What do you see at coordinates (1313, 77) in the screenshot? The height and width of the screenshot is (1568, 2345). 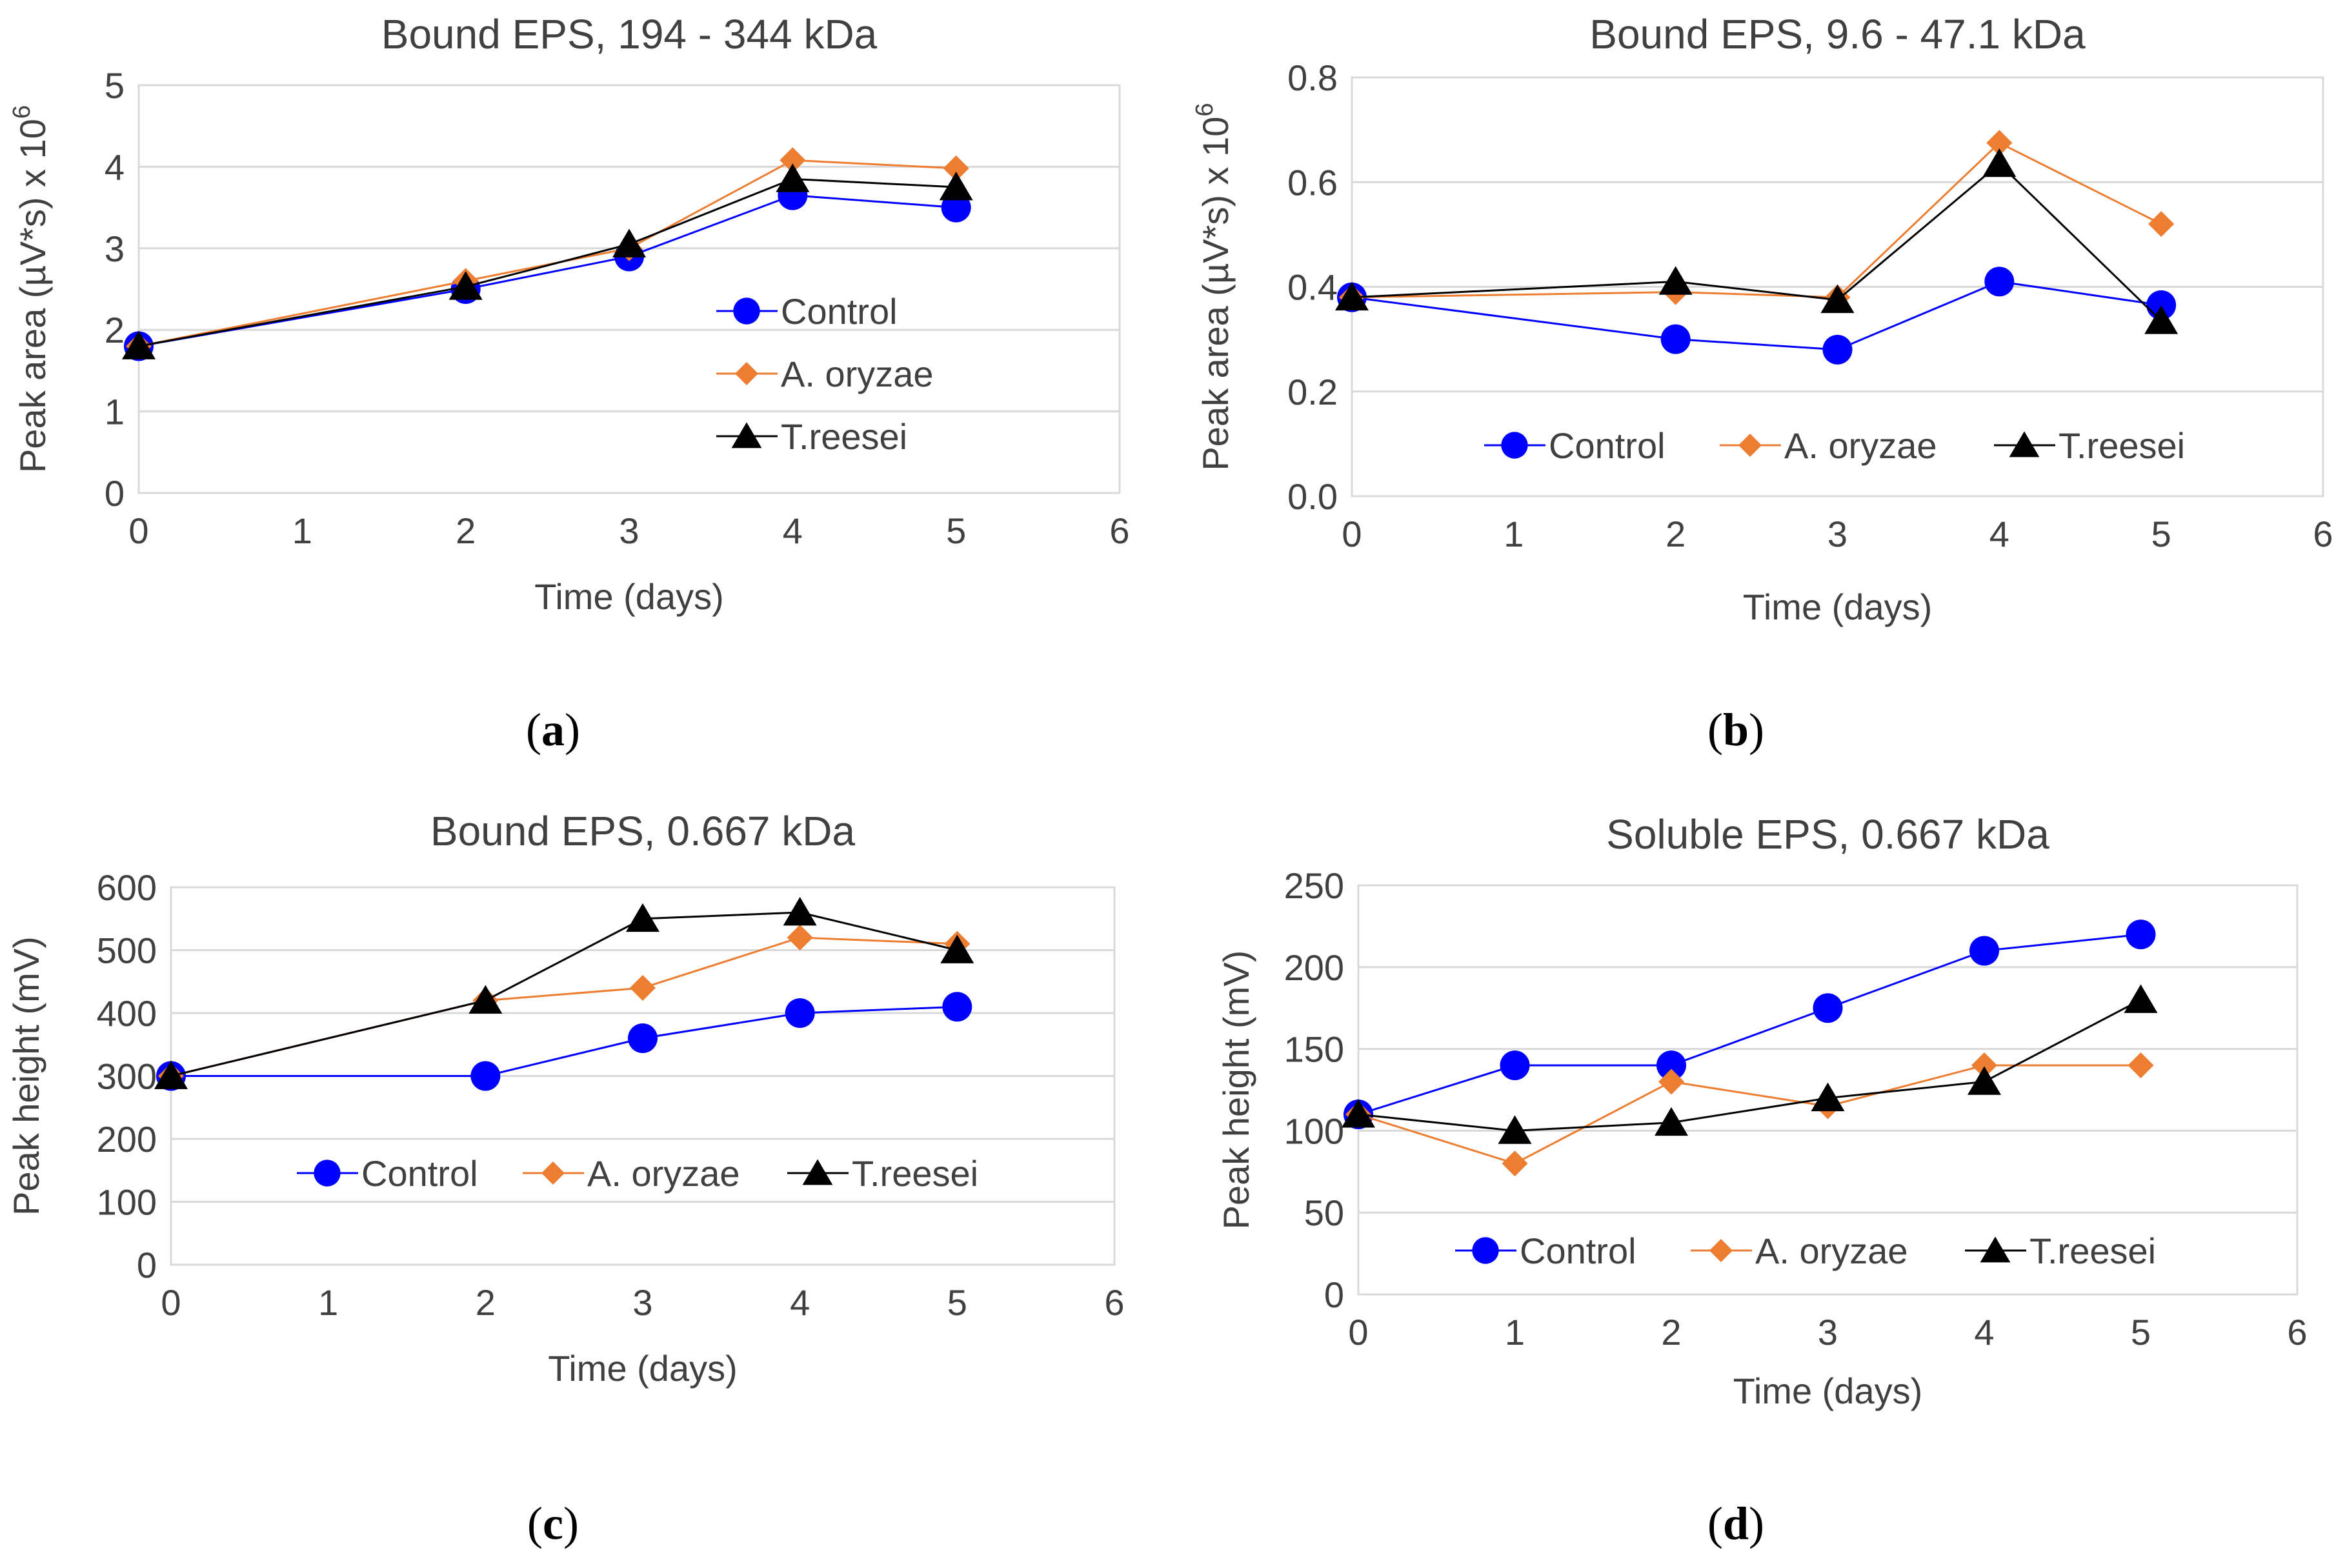 I see `y-tick-label: 0.8` at bounding box center [1313, 77].